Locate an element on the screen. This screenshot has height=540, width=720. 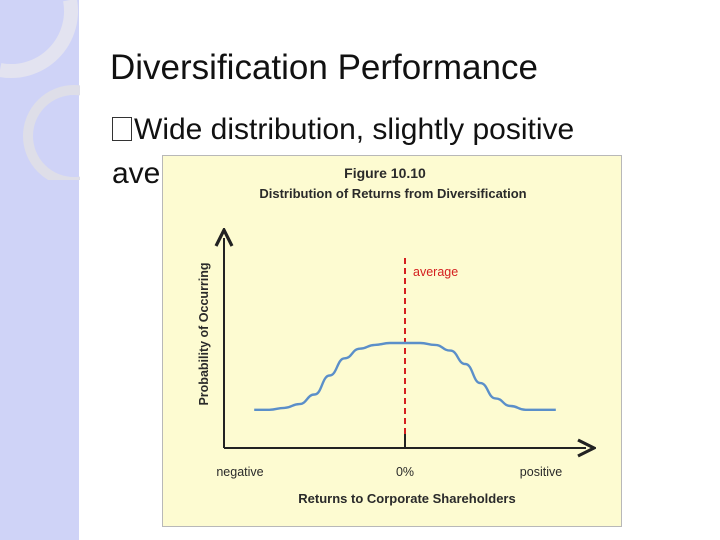
slide-sidebar is located at coordinates (40, 270).